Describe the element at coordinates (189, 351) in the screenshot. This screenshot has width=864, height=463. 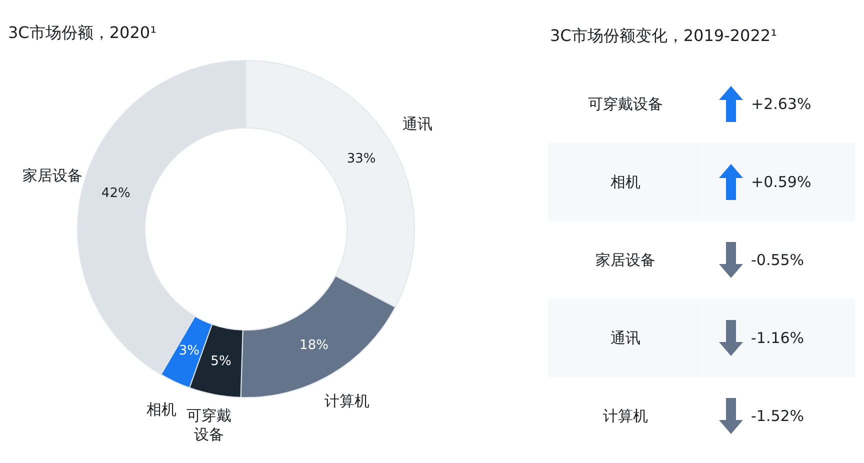
I see `data-label: 3%` at that location.